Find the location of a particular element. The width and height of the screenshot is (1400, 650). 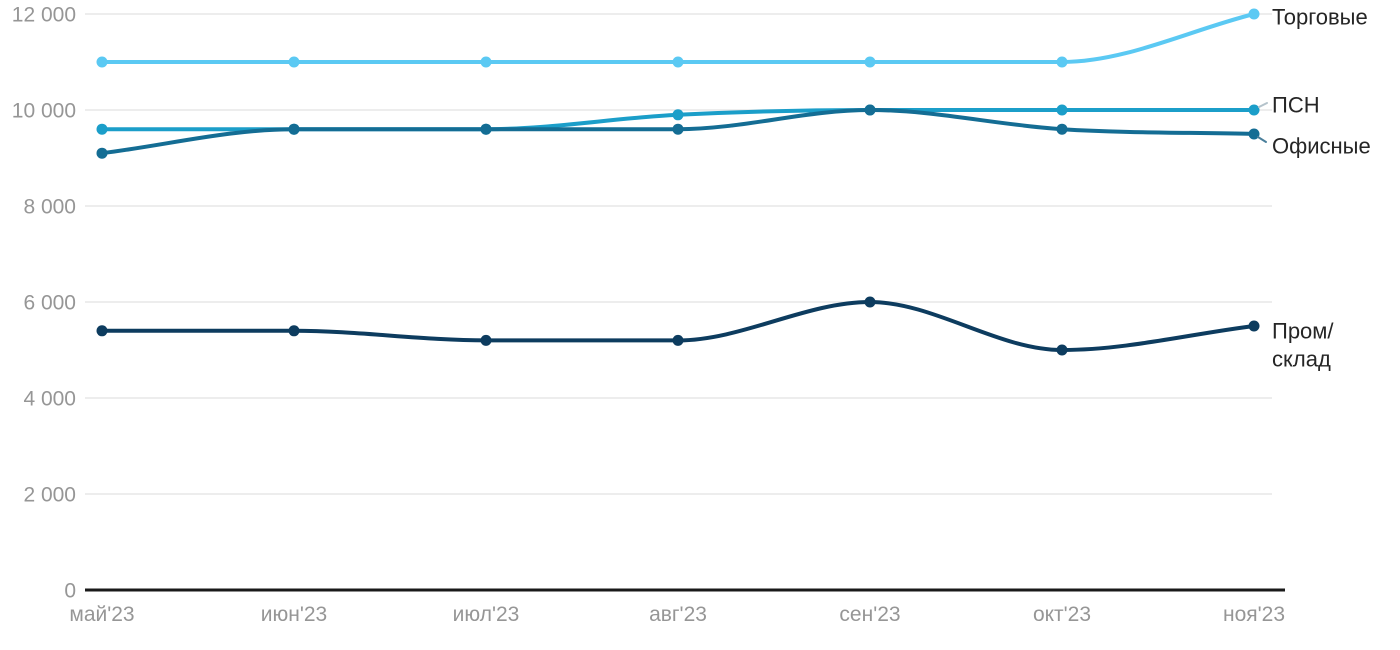

y-axis-tick-label: 8 000 is located at coordinates (49, 206).